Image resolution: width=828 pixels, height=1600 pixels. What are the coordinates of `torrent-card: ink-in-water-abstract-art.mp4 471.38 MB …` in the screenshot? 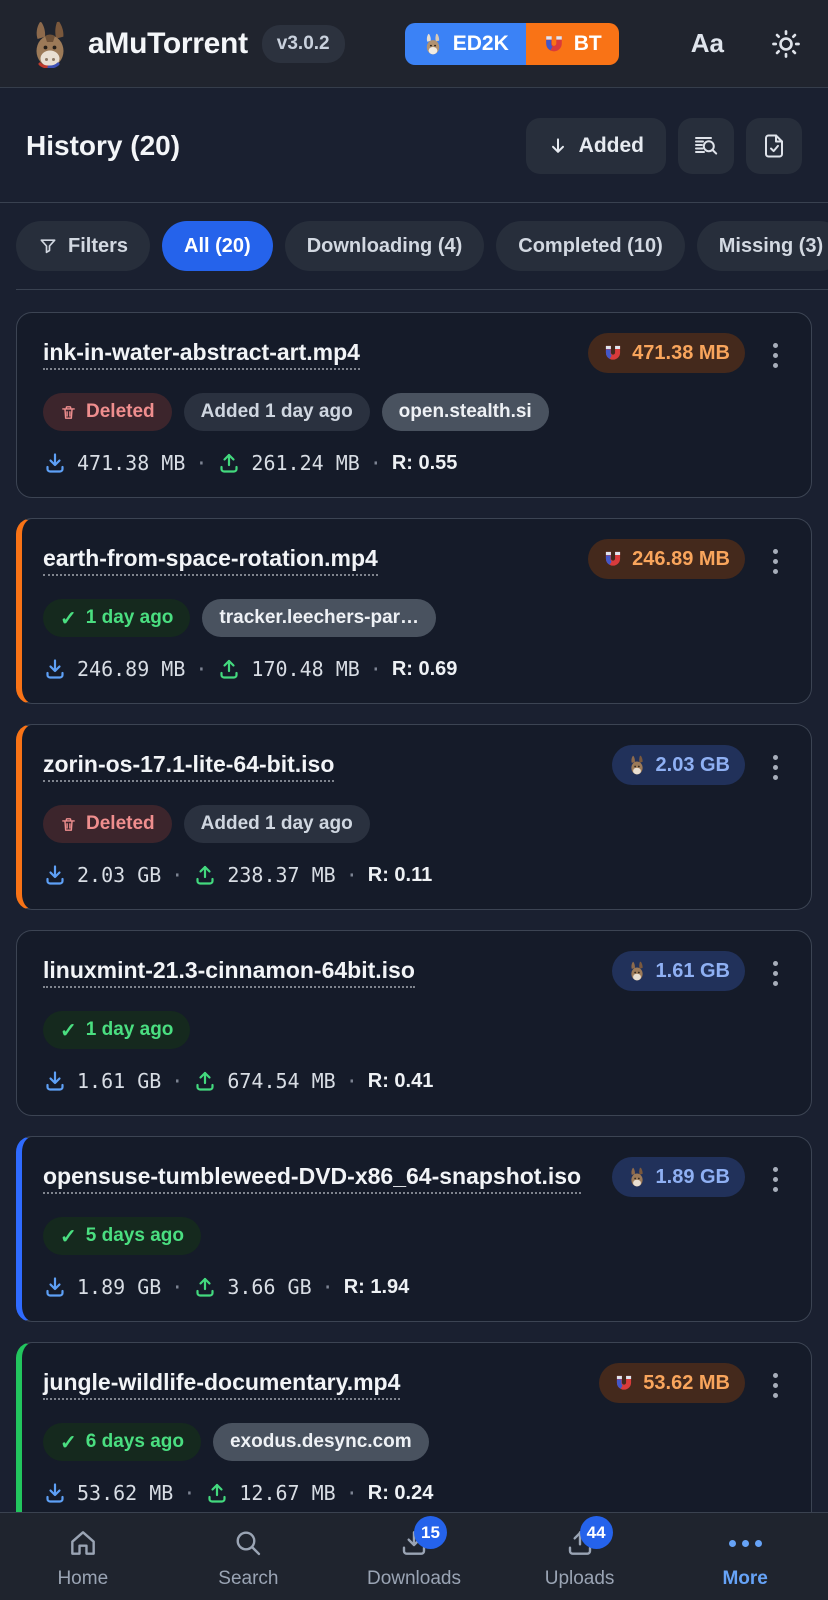 It's located at (414, 405).